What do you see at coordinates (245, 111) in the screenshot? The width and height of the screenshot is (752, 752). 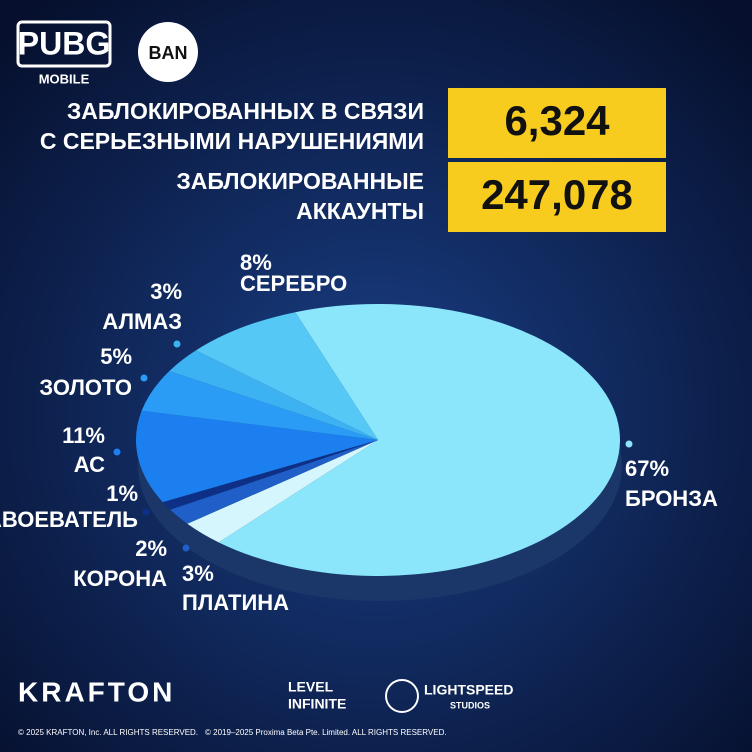 I see `row-label: ЗАБЛОКИРОВАННЫХ В СВЯЗИ` at bounding box center [245, 111].